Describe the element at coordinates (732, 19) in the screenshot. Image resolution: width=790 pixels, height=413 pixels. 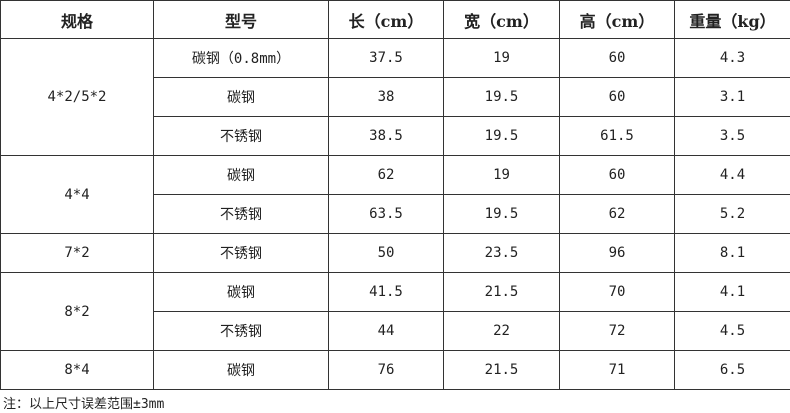
I see `column-header: 重量（kg）` at that location.